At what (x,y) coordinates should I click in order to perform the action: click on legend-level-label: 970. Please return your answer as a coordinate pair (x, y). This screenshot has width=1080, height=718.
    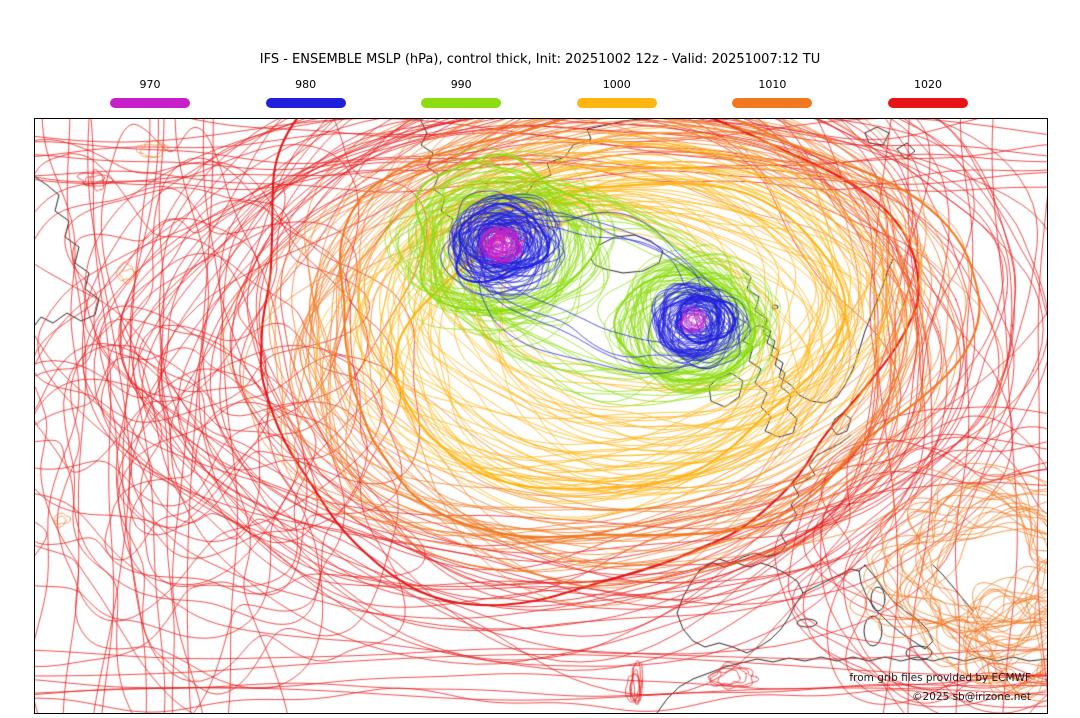
    Looking at the image, I should click on (150, 84).